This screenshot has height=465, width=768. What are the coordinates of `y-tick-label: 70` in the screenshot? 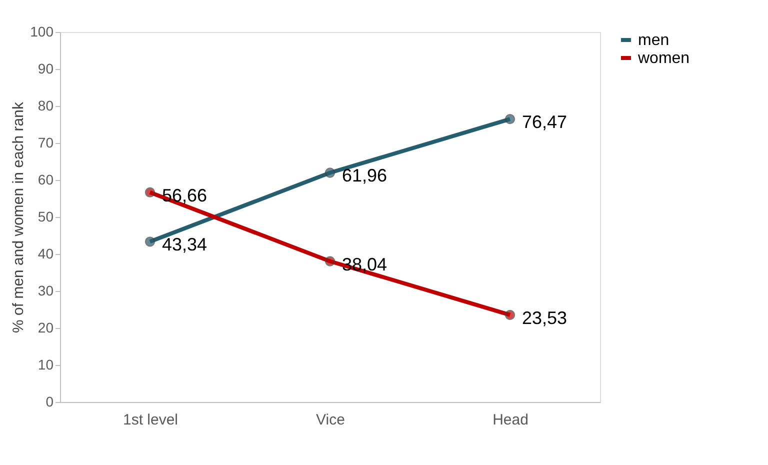 It's located at (46, 142).